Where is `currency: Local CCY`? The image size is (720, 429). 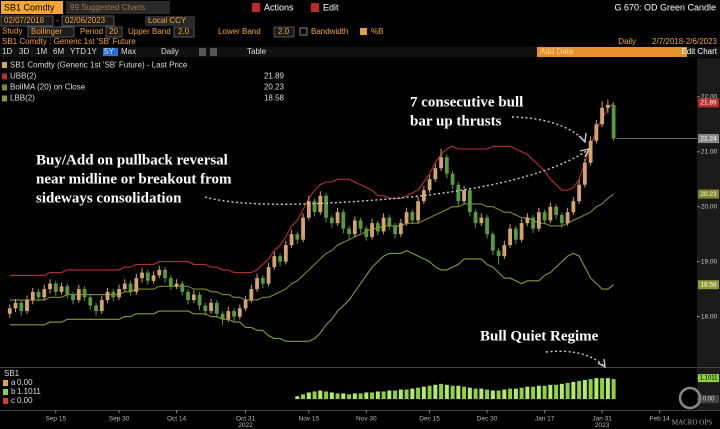 currency: Local CCY is located at coordinates (167, 20).